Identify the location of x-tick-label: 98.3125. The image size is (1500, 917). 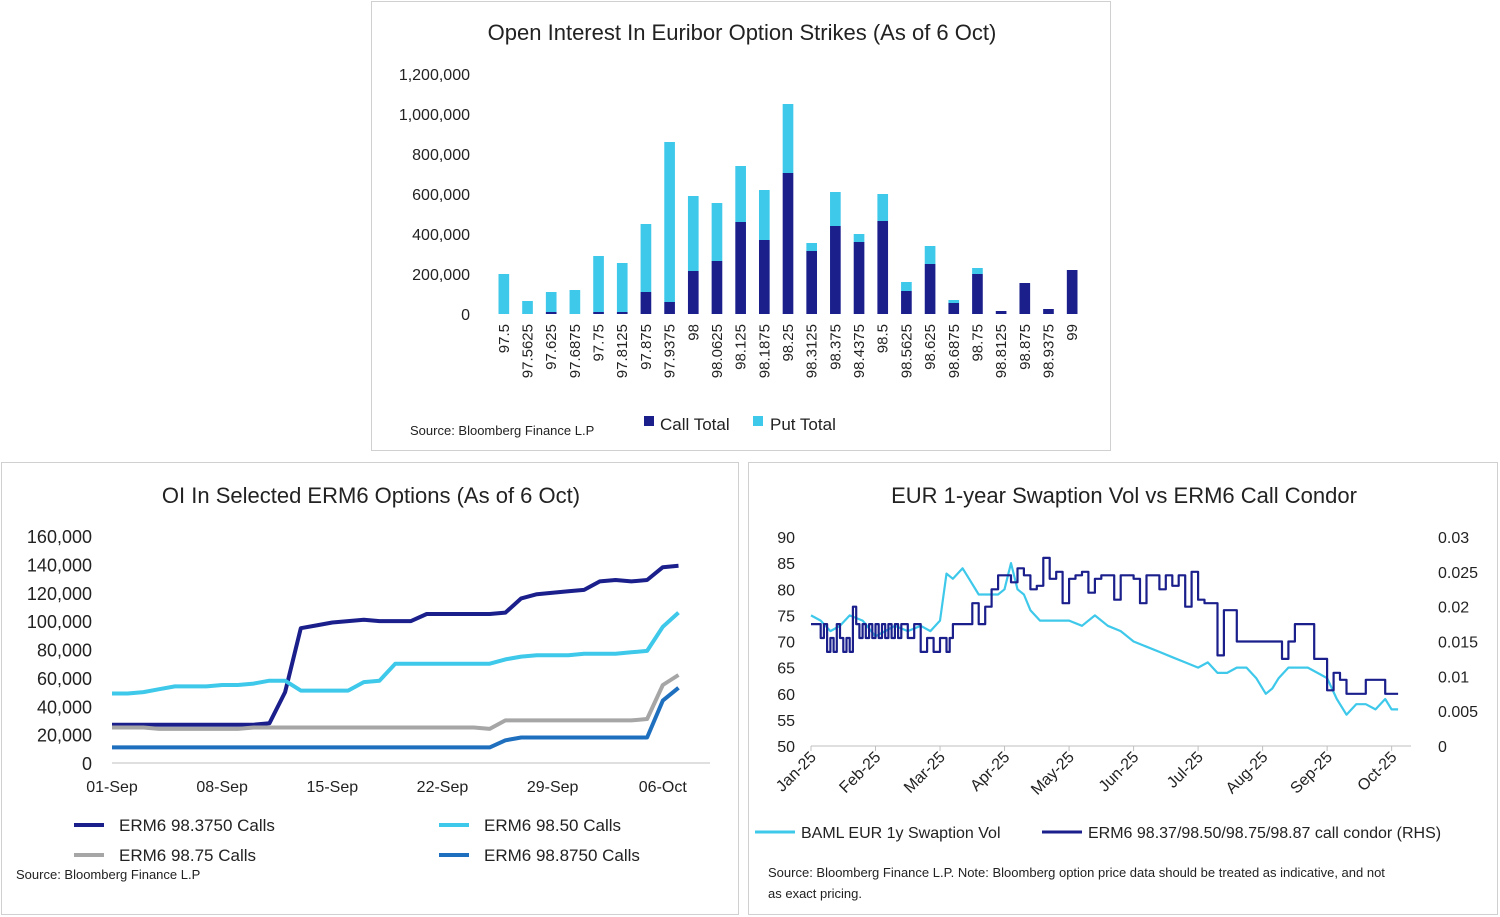
(812, 351).